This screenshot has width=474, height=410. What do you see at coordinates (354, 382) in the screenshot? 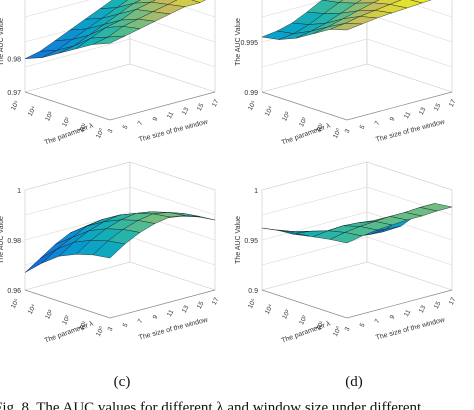
I see `panel-label: (d)` at bounding box center [354, 382].